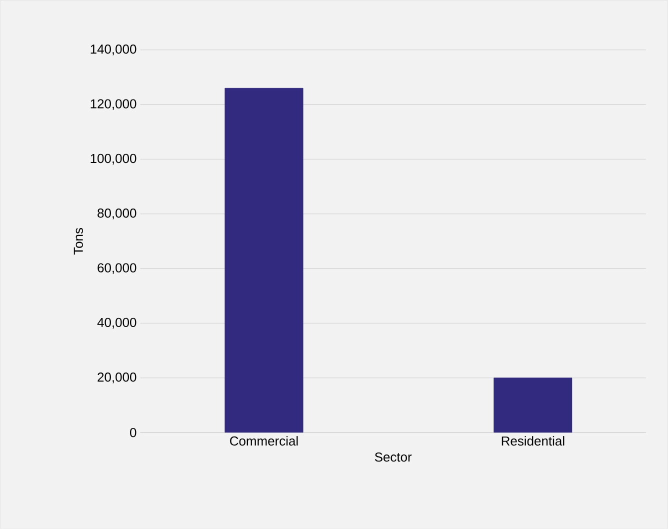  I want to click on y-tick-label: 60,000, so click(117, 268).